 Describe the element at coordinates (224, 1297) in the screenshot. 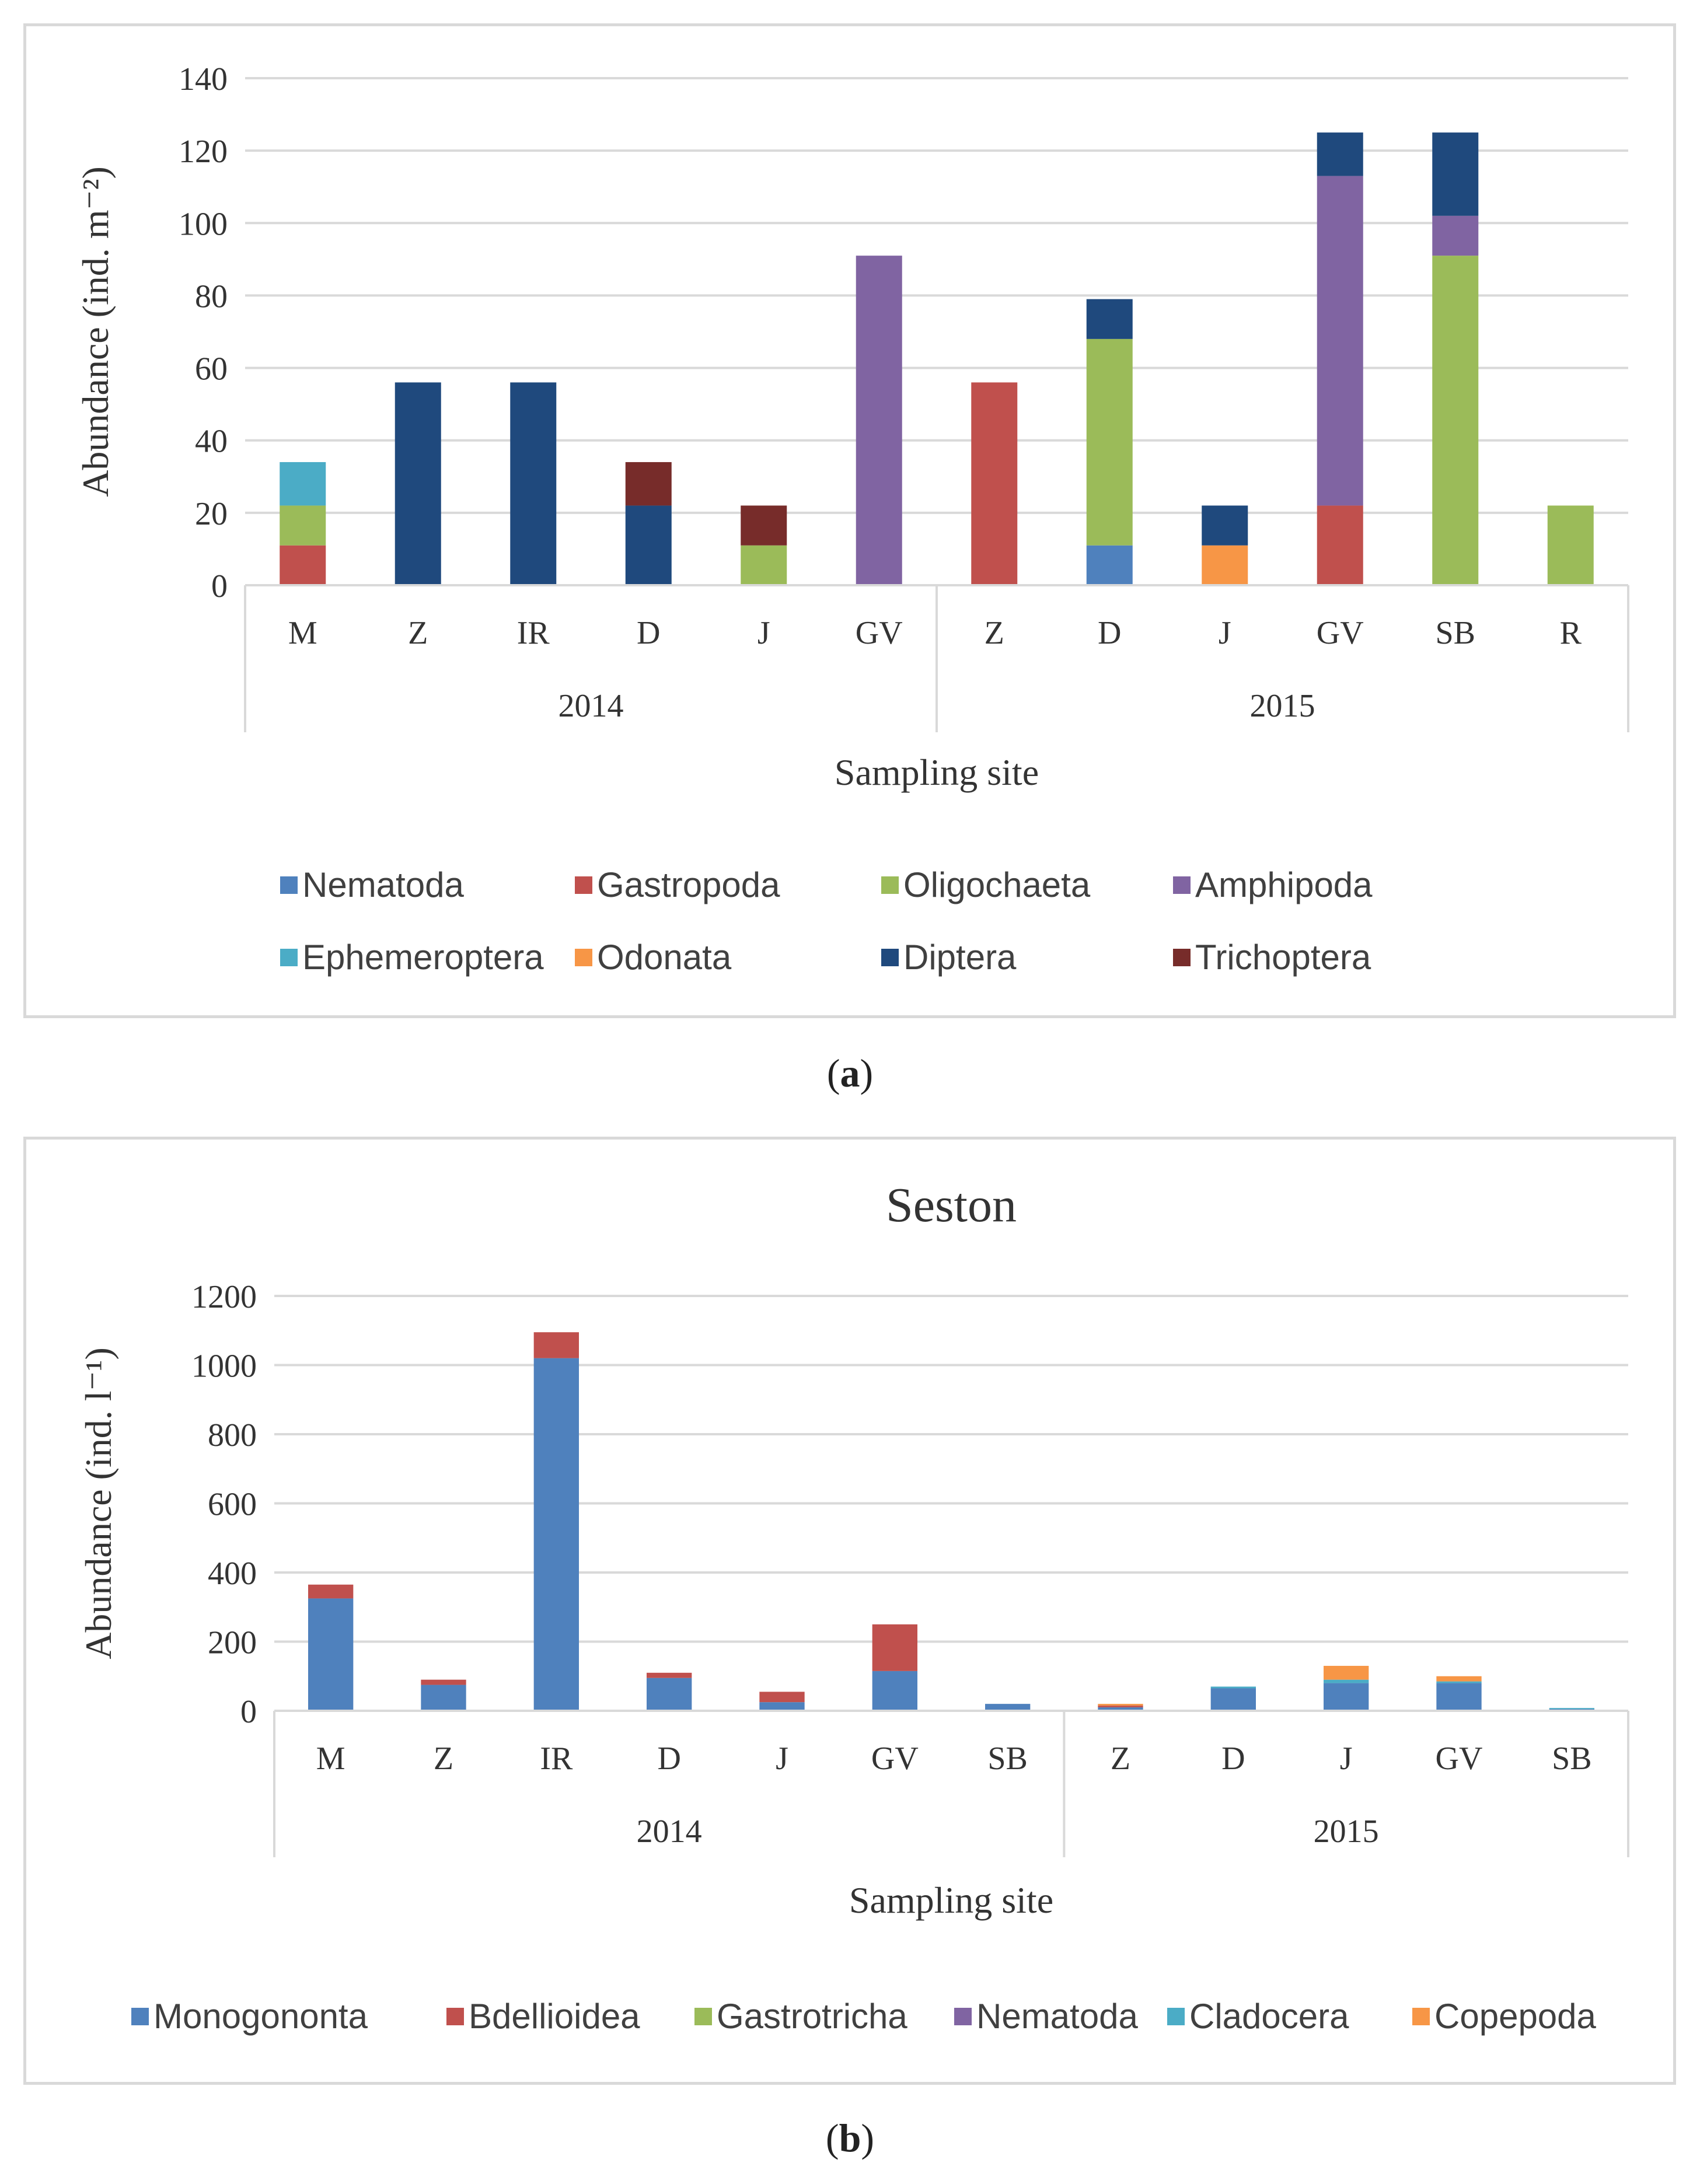

I see `y-tick-label: 1200` at that location.